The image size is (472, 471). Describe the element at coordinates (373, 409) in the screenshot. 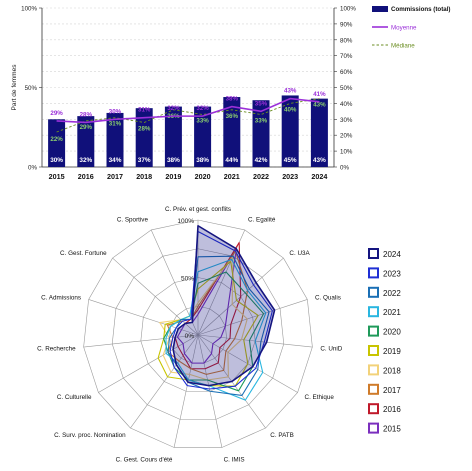

I see `legend-swatch-2016` at that location.